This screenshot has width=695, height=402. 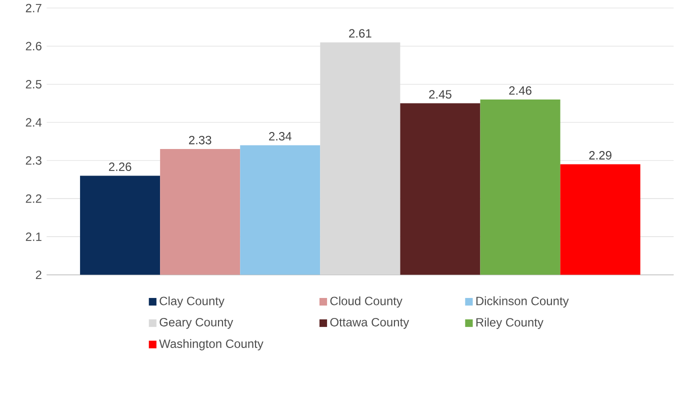 I want to click on legend-label: Geary County, so click(x=197, y=324).